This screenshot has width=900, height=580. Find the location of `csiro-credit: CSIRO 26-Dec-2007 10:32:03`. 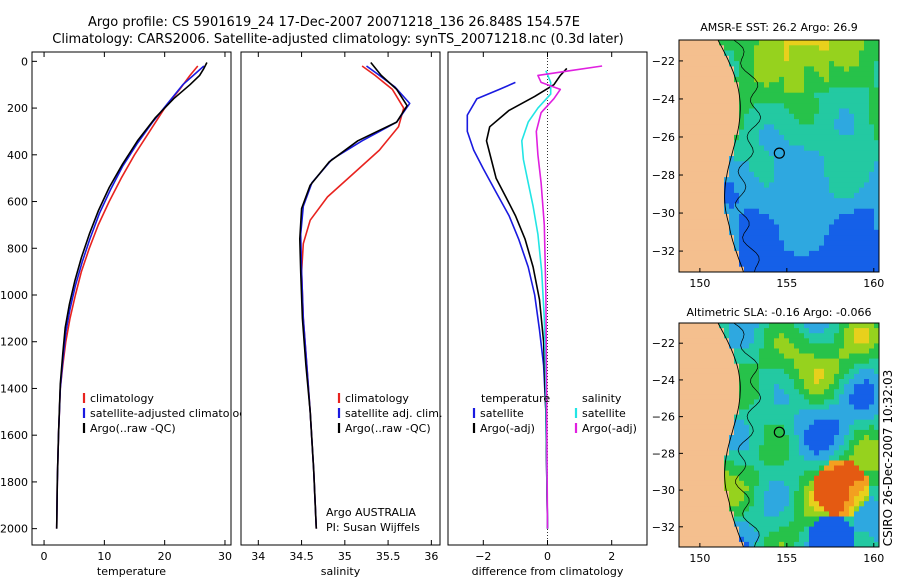

csiro-credit: CSIRO 26-Dec-2007 10:32:03 is located at coordinates (888, 458).